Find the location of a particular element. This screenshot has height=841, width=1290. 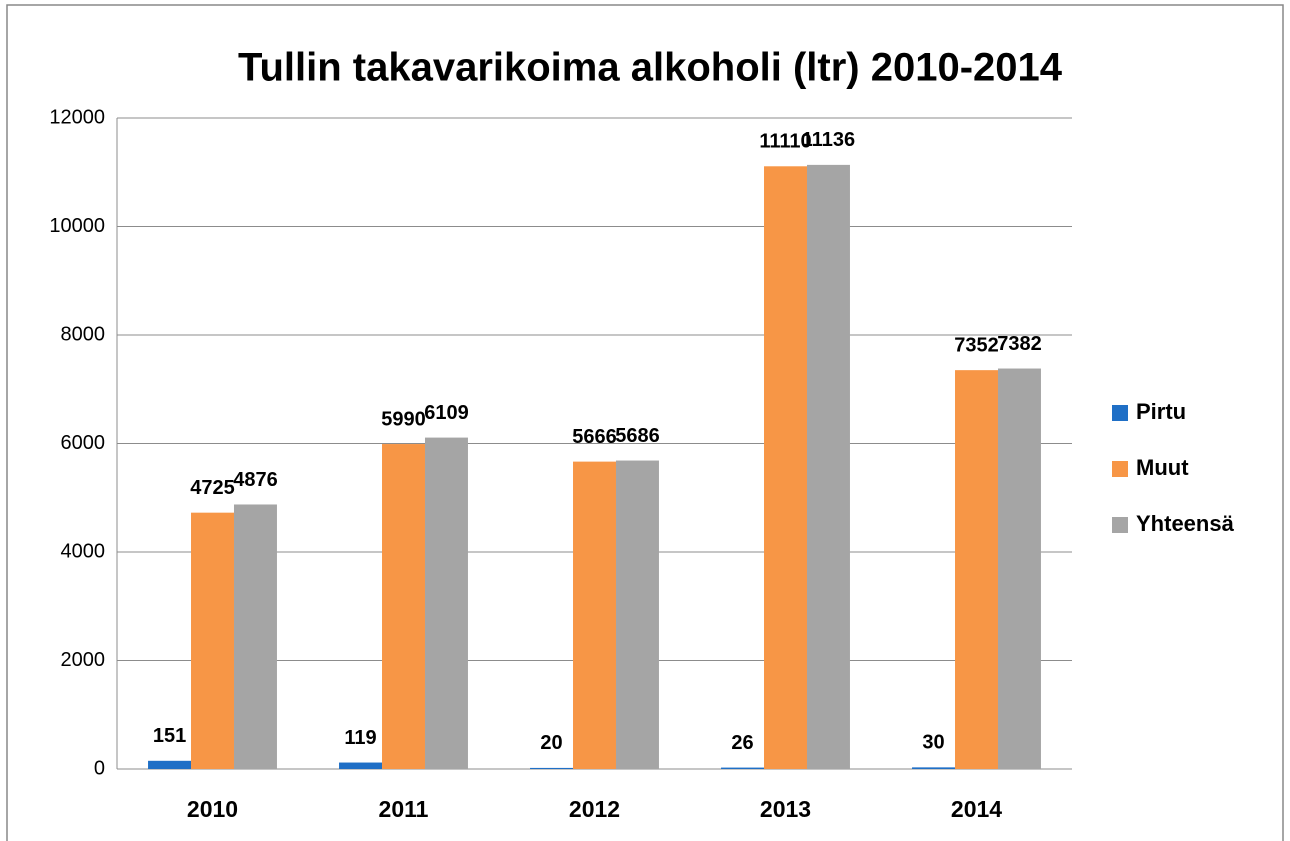

data-label: 4876 is located at coordinates (255, 480).